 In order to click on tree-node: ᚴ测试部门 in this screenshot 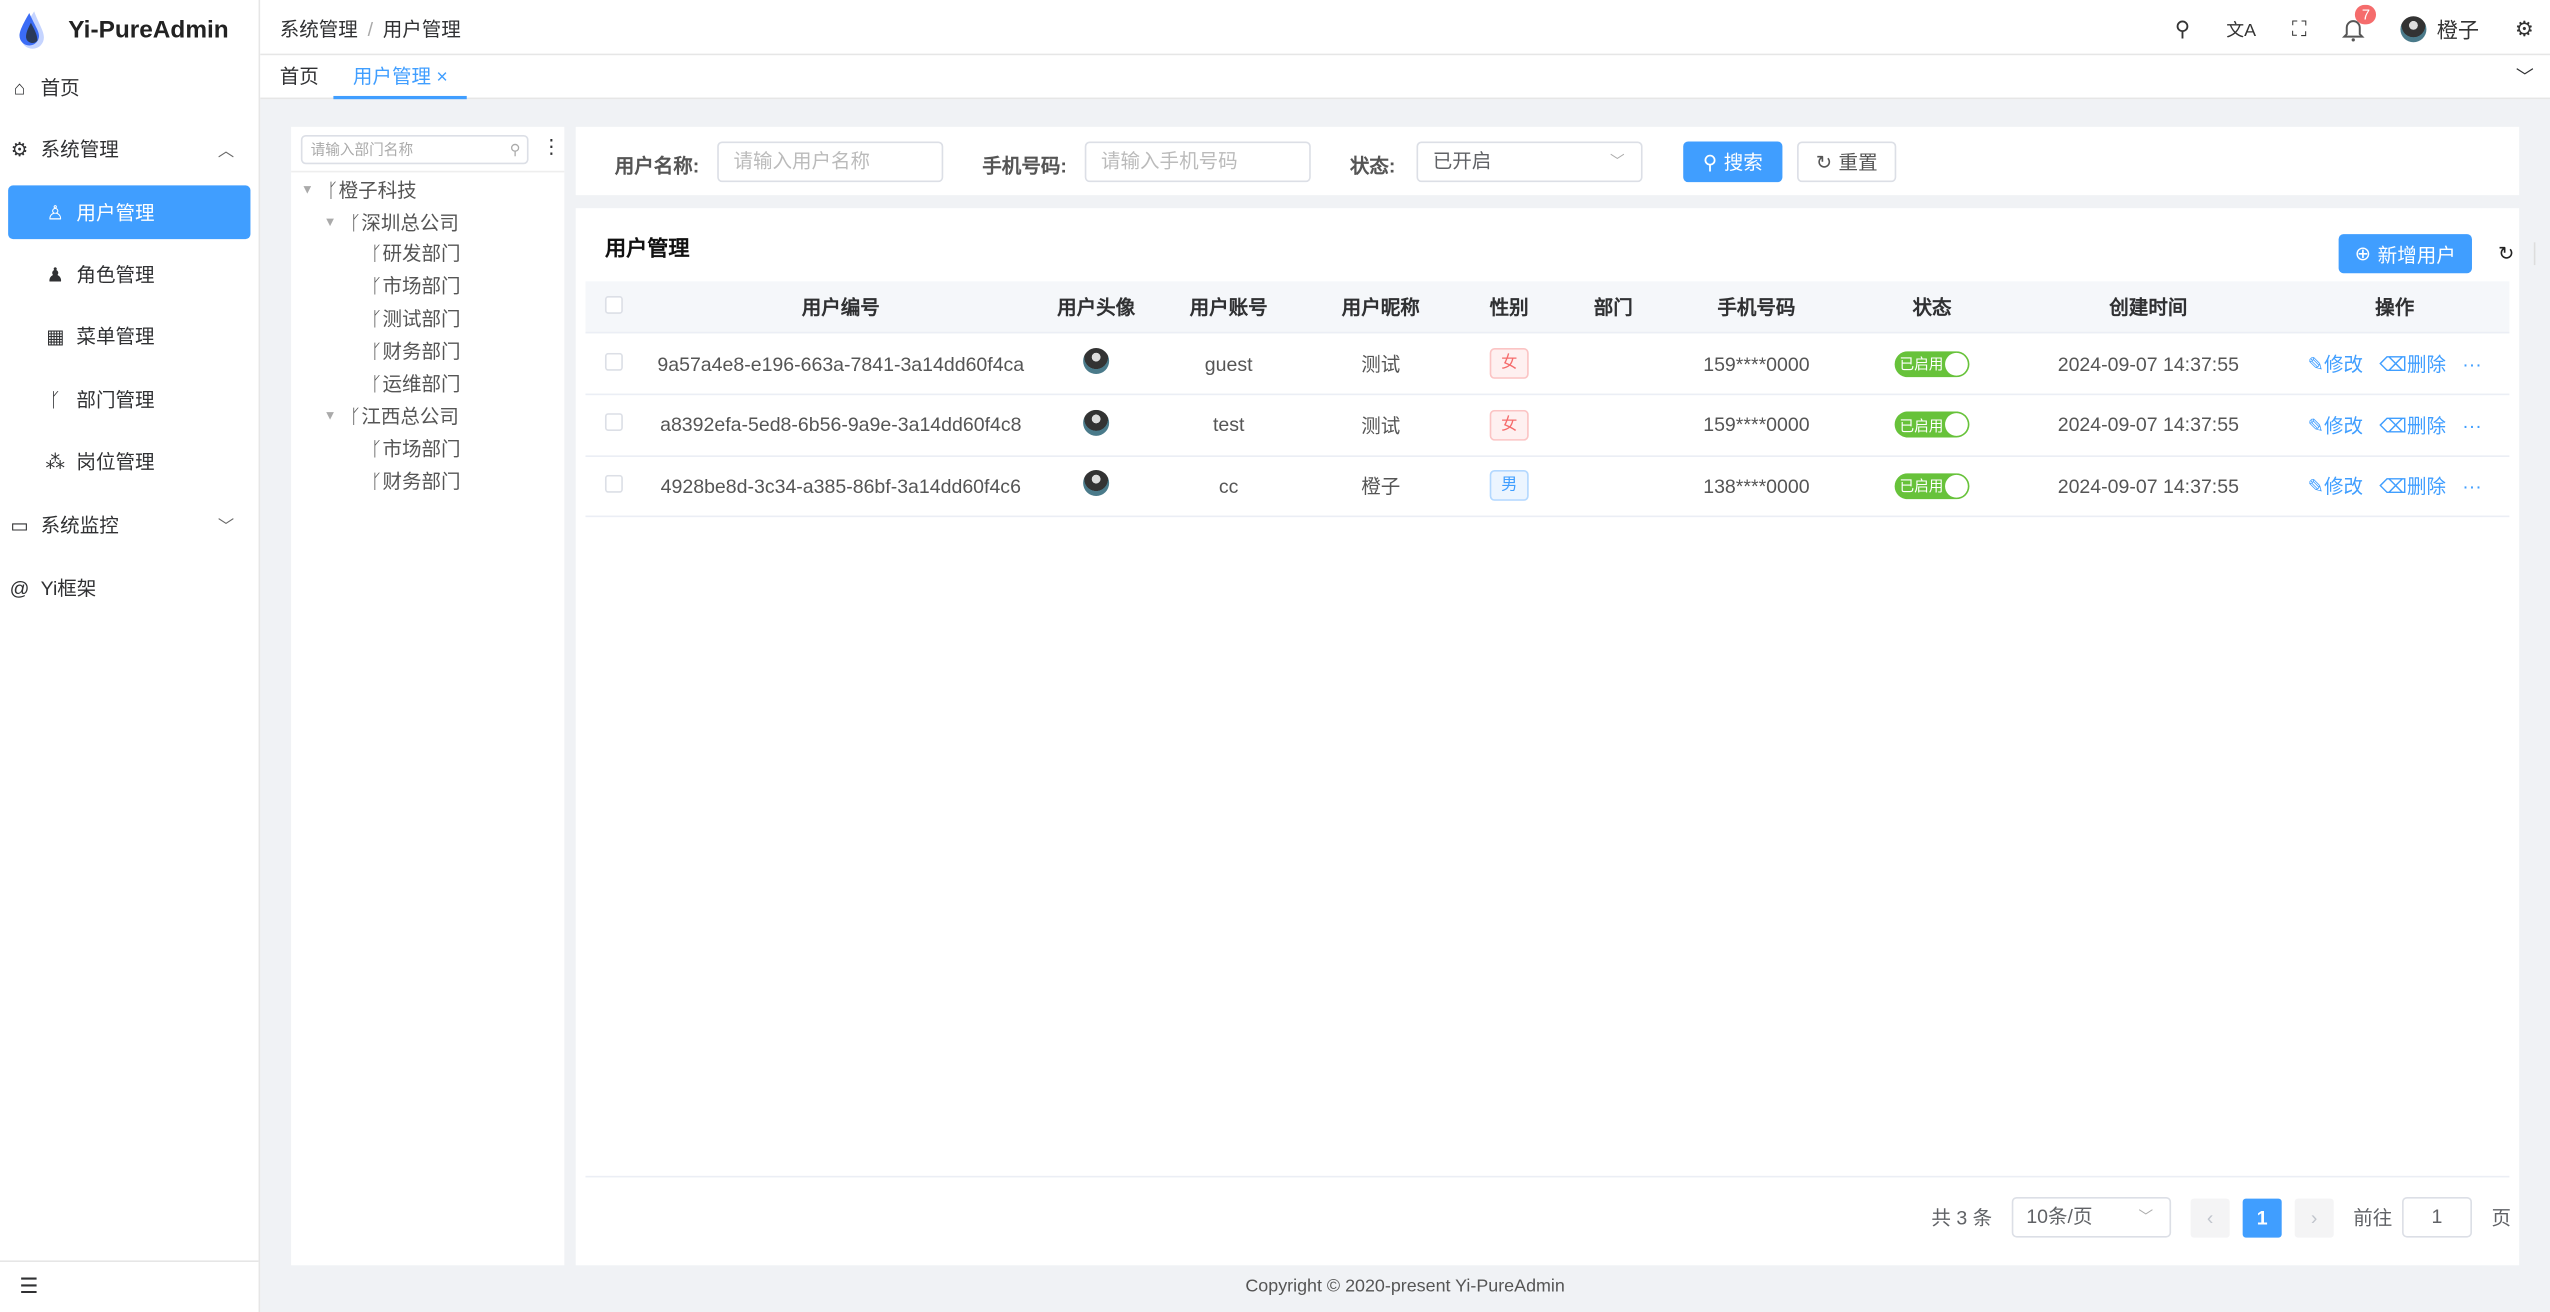, I will do `click(415, 319)`.